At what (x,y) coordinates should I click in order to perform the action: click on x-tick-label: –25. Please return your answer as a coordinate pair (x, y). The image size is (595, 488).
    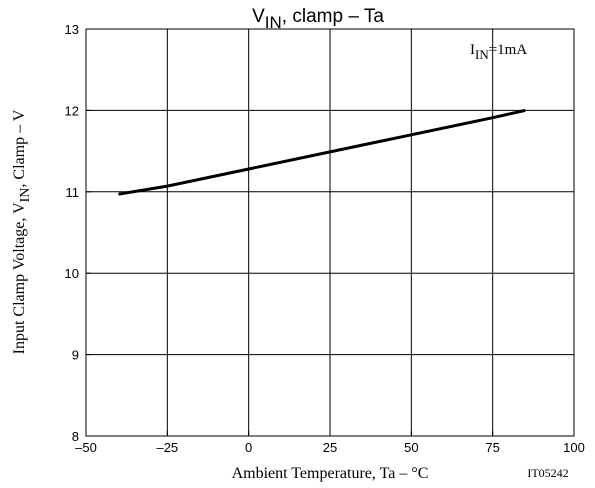
    Looking at the image, I should click on (167, 447).